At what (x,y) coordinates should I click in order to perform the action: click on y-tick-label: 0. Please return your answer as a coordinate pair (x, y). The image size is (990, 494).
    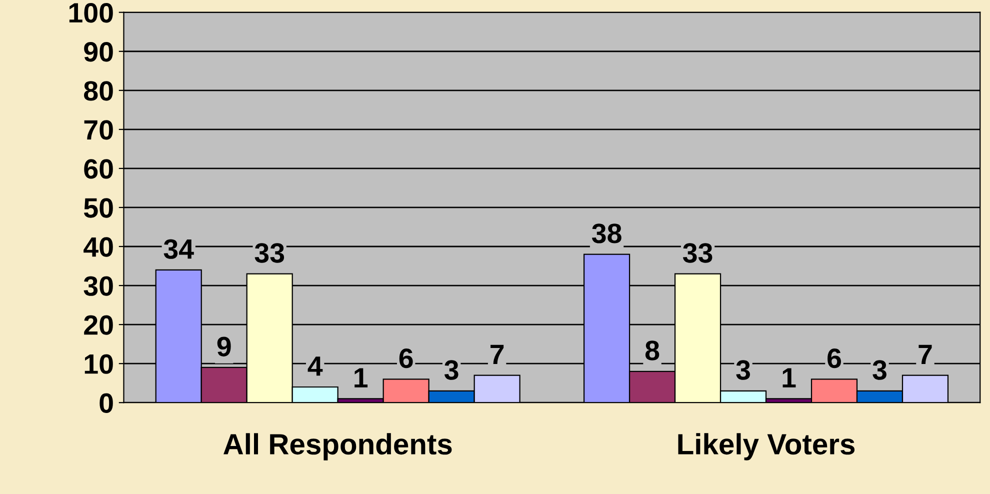
    Looking at the image, I should click on (106, 403).